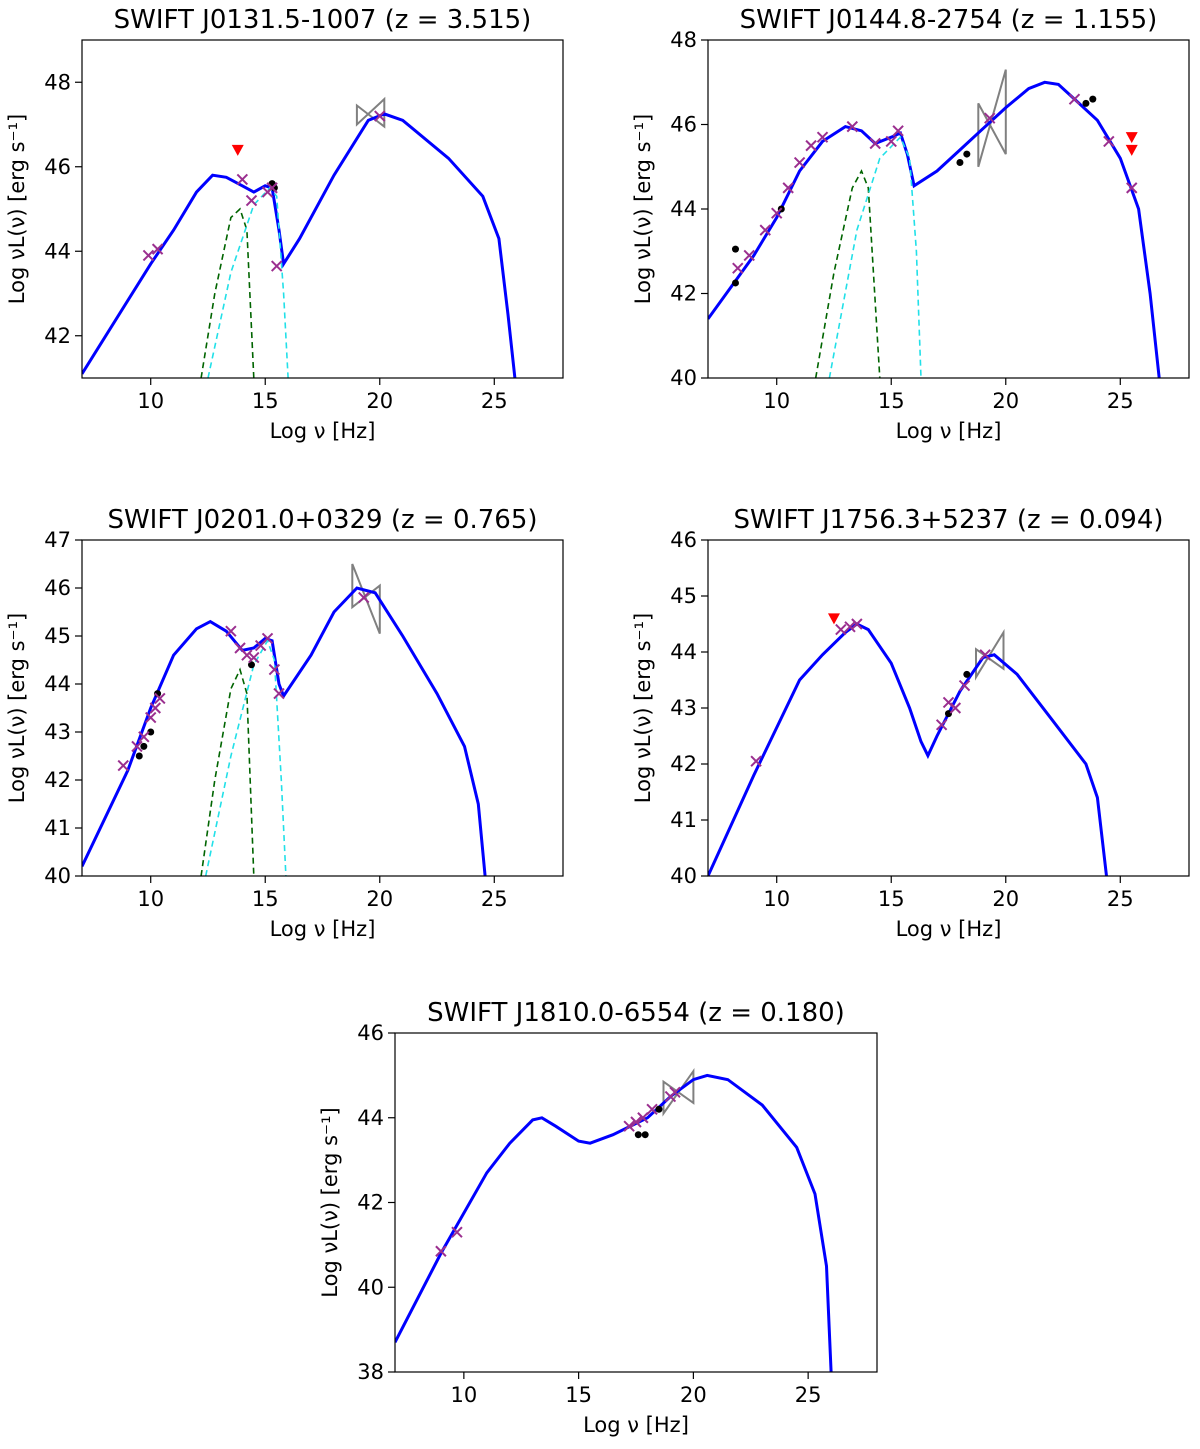 This screenshot has width=1200, height=1449. Describe the element at coordinates (683, 820) in the screenshot. I see `y-tick-label: 41` at that location.